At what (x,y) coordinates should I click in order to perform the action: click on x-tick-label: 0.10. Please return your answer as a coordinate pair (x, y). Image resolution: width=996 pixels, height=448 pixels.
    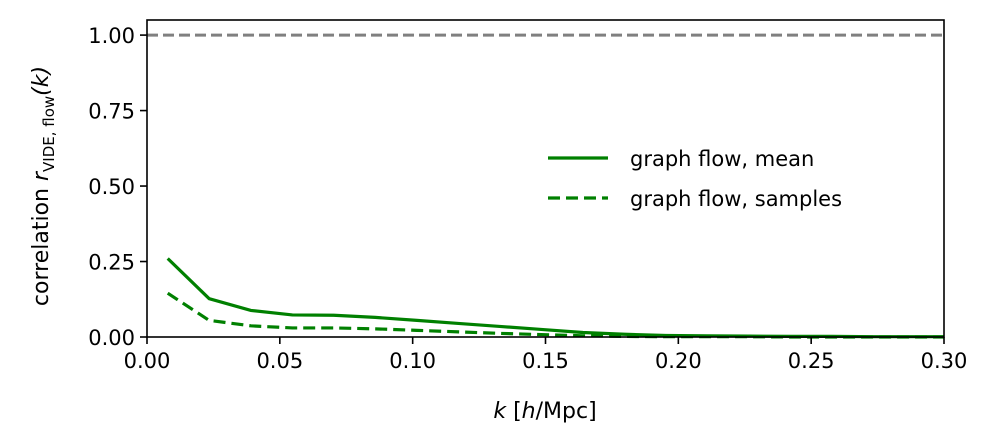
    Looking at the image, I should click on (412, 361).